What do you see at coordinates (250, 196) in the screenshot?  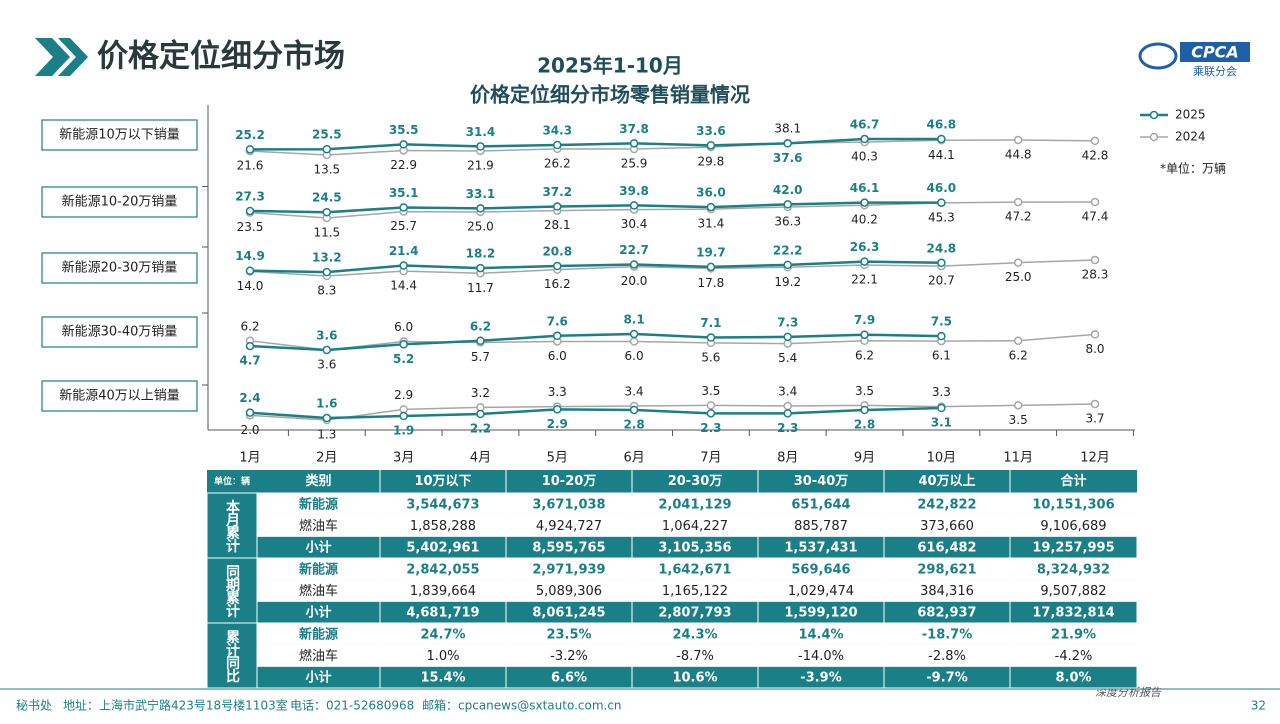 I see `value-label: 27.3` at bounding box center [250, 196].